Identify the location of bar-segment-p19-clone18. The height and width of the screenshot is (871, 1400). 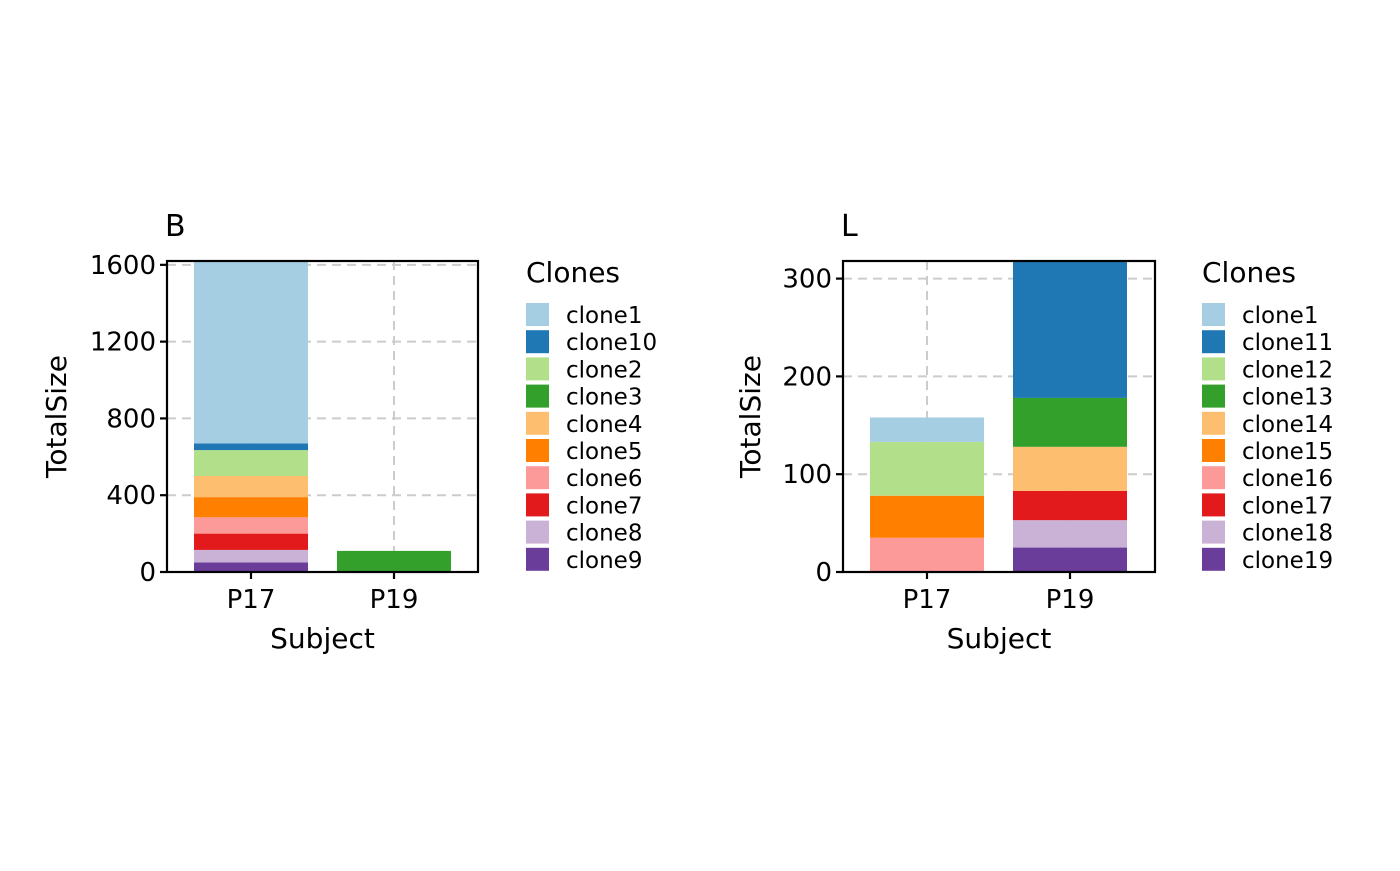
(1070, 534).